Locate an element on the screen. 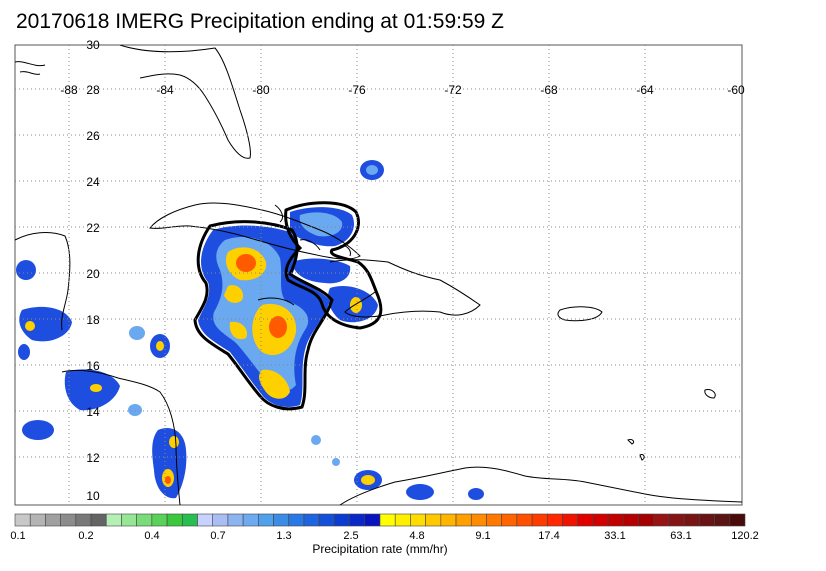 This screenshot has width=826, height=571. lat-label: 12 is located at coordinates (93, 458).